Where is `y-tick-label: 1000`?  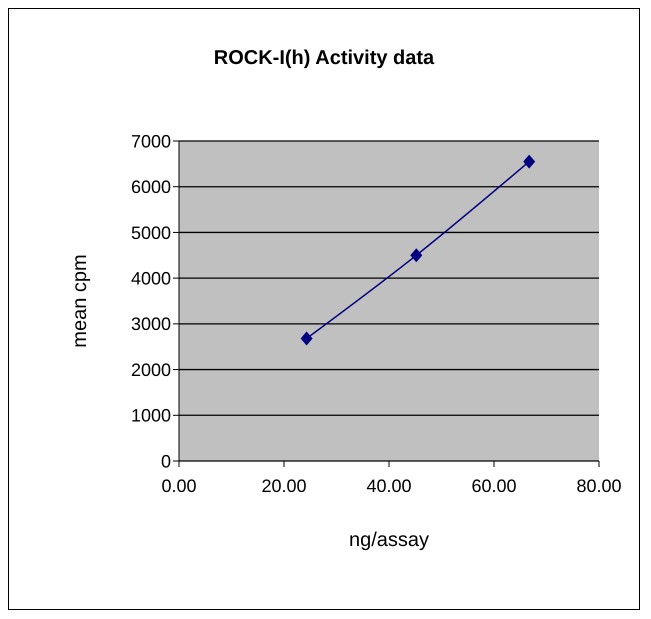
y-tick-label: 1000 is located at coordinates (150, 416).